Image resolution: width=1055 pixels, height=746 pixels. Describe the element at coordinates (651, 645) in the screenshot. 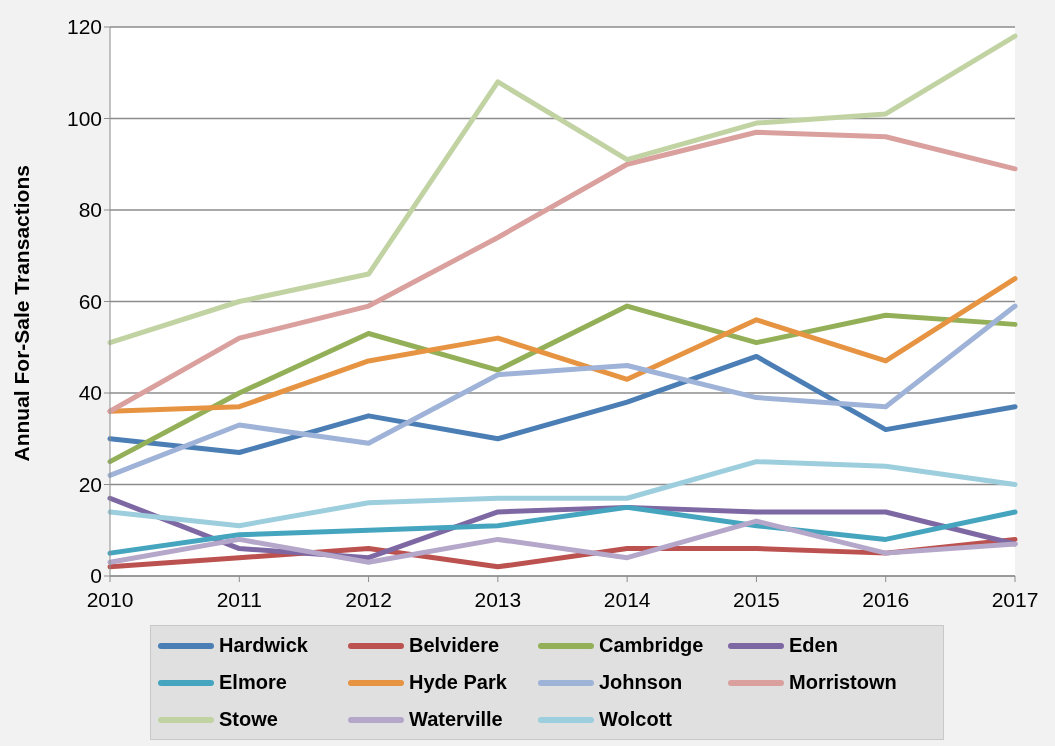

I see `legend-label: Cambridge` at that location.